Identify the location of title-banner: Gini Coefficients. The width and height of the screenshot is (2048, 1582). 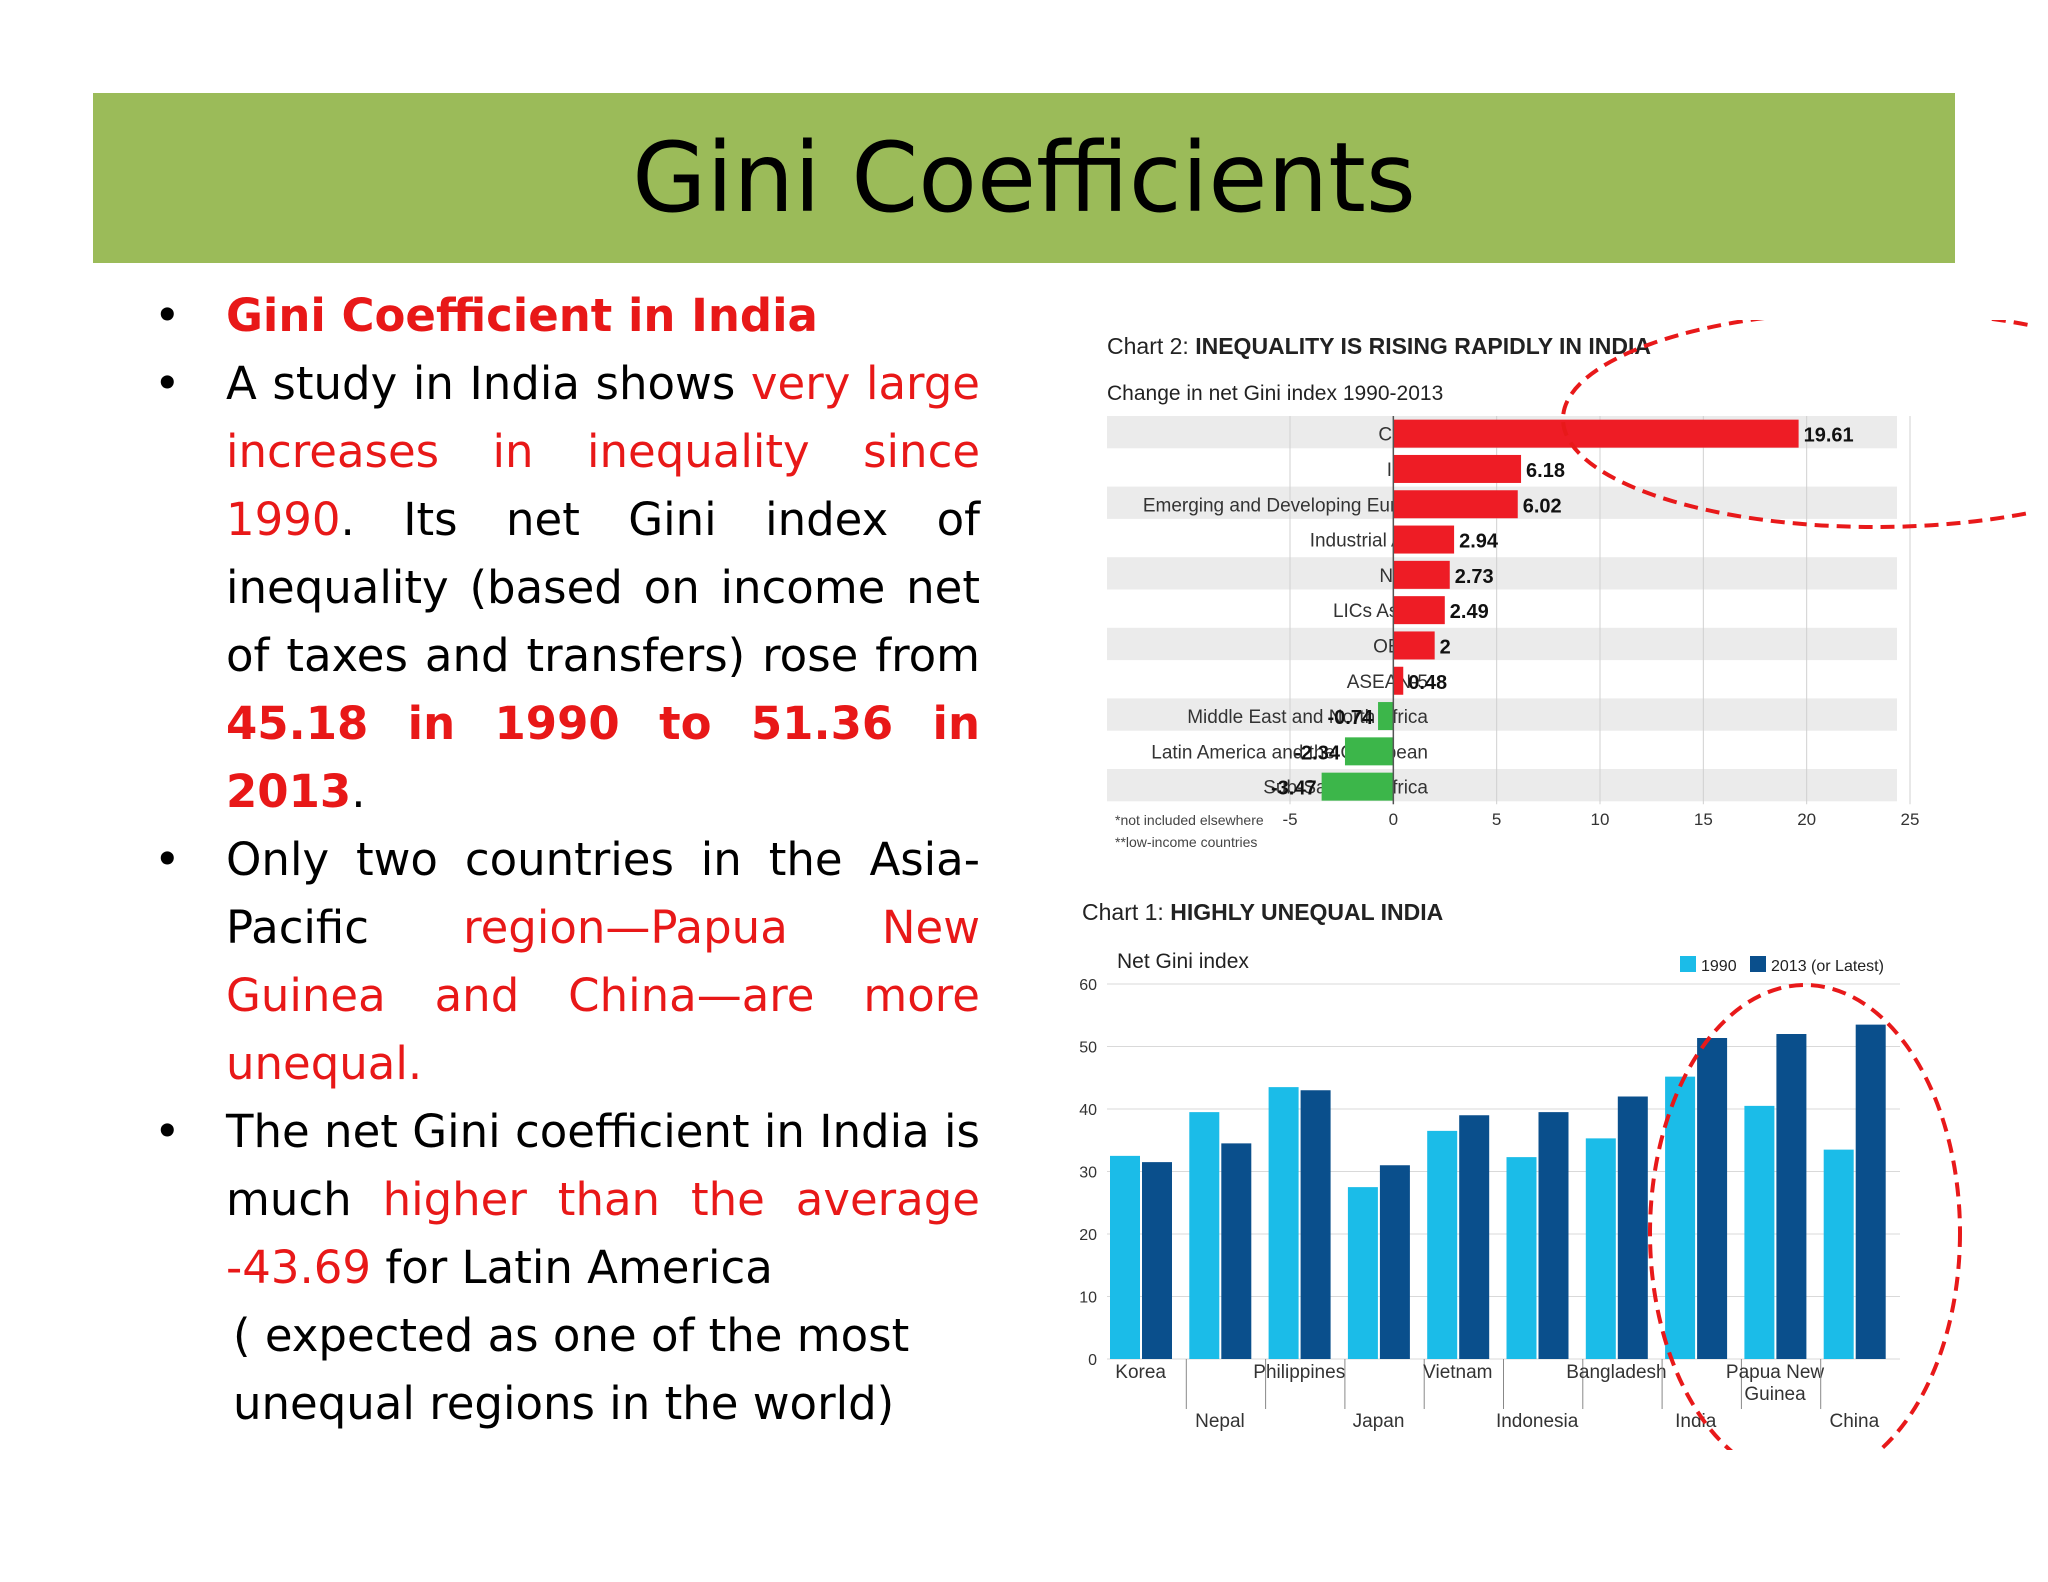
(1024, 178).